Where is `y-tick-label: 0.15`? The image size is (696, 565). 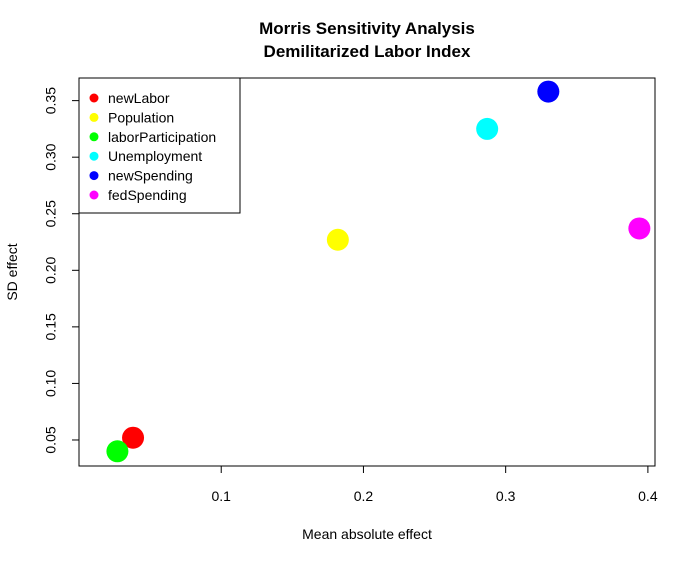
y-tick-label: 0.15 is located at coordinates (51, 326).